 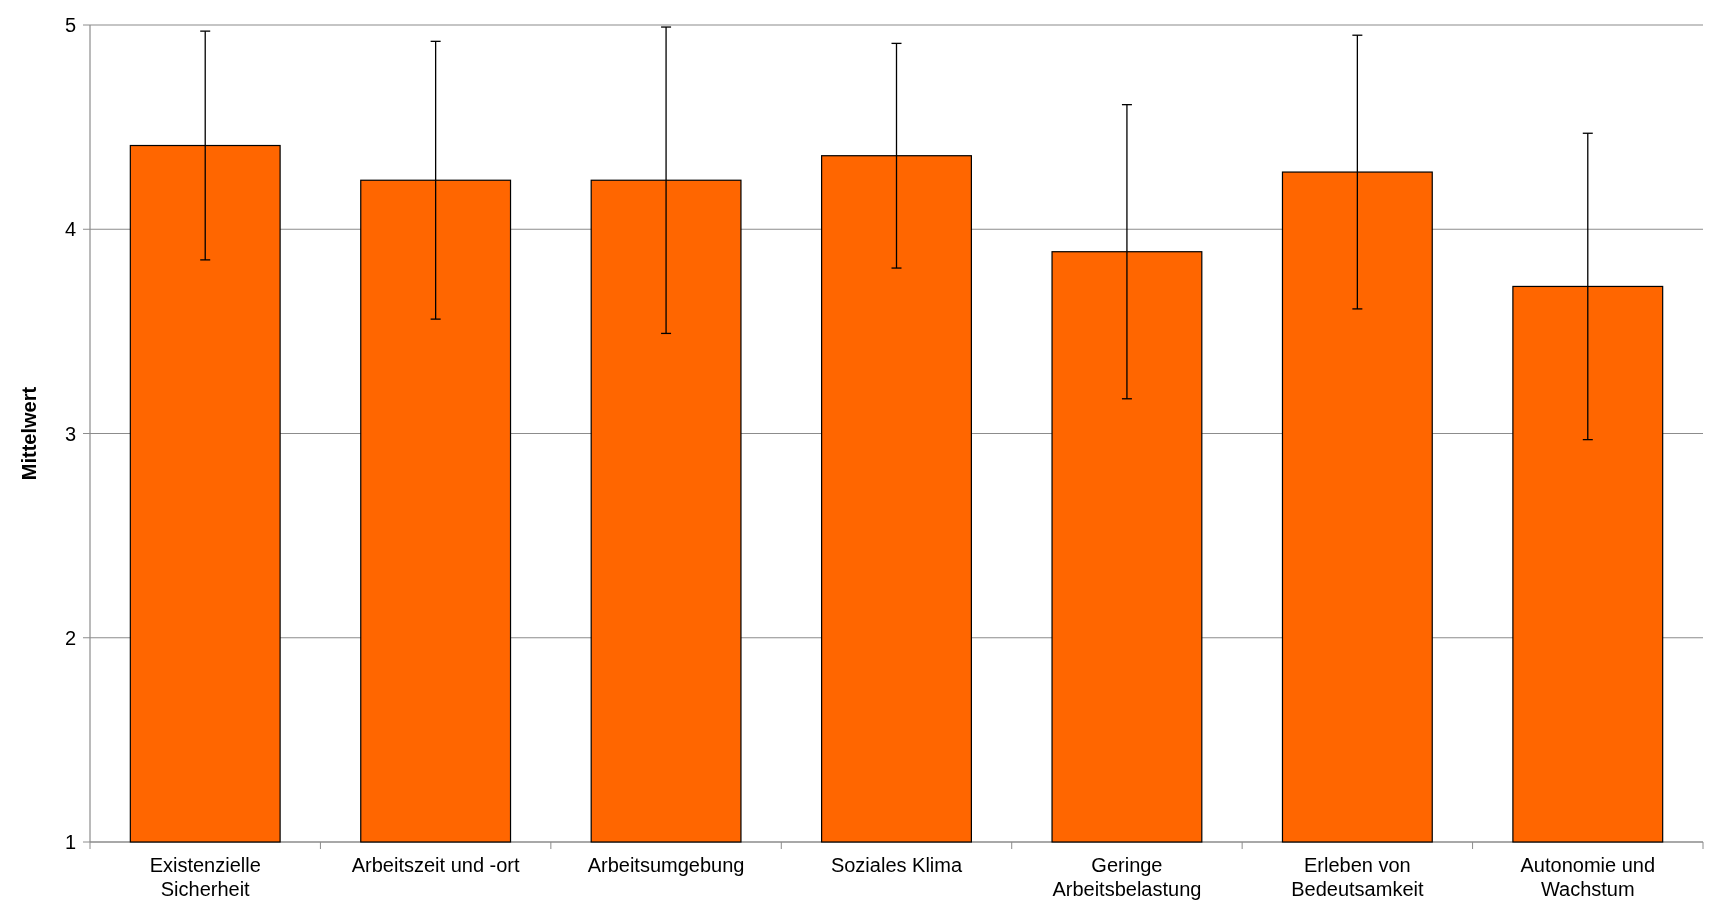 What do you see at coordinates (1588, 877) in the screenshot?
I see `x-tick-label: Autonomie und Wachstum` at bounding box center [1588, 877].